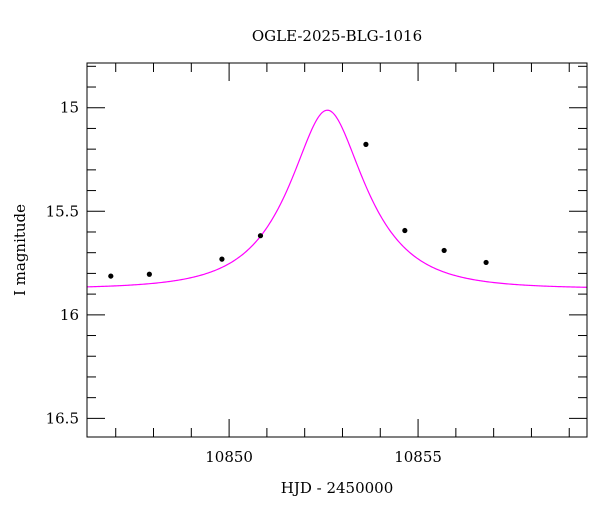  Describe the element at coordinates (337, 36) in the screenshot. I see `chart-title: OGLE-2025-BLG-1016` at that location.